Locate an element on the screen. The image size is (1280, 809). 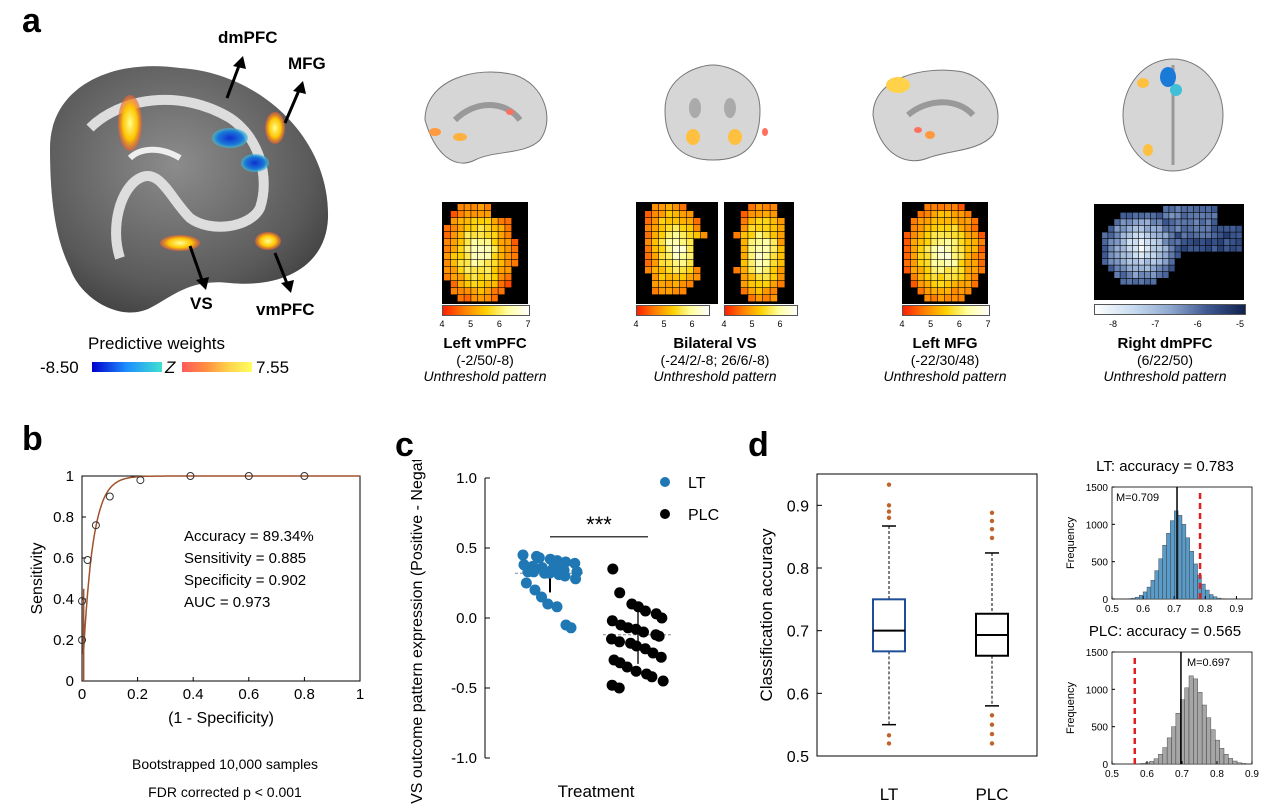
y-tick-label: 1000 is located at coordinates (1097, 525).